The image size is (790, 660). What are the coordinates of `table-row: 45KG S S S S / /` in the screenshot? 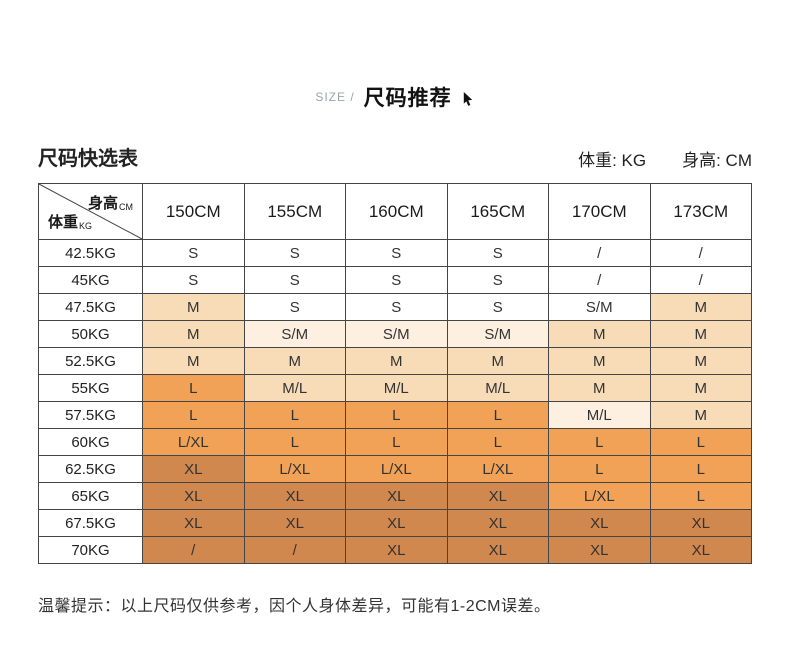 It's located at (395, 280).